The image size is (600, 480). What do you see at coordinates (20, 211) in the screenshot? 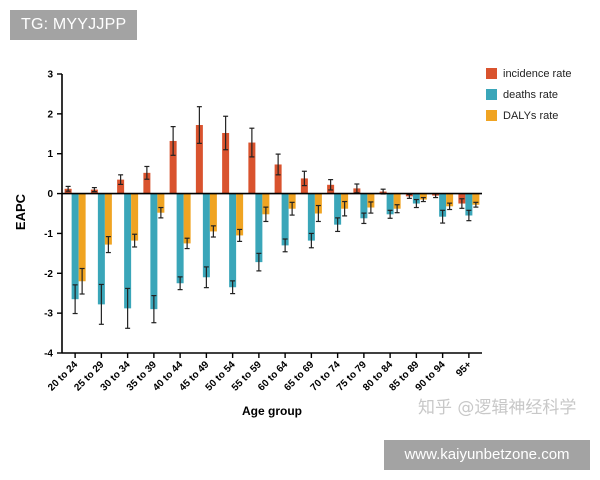
I see `y-axis-title: EAPC` at bounding box center [20, 211].